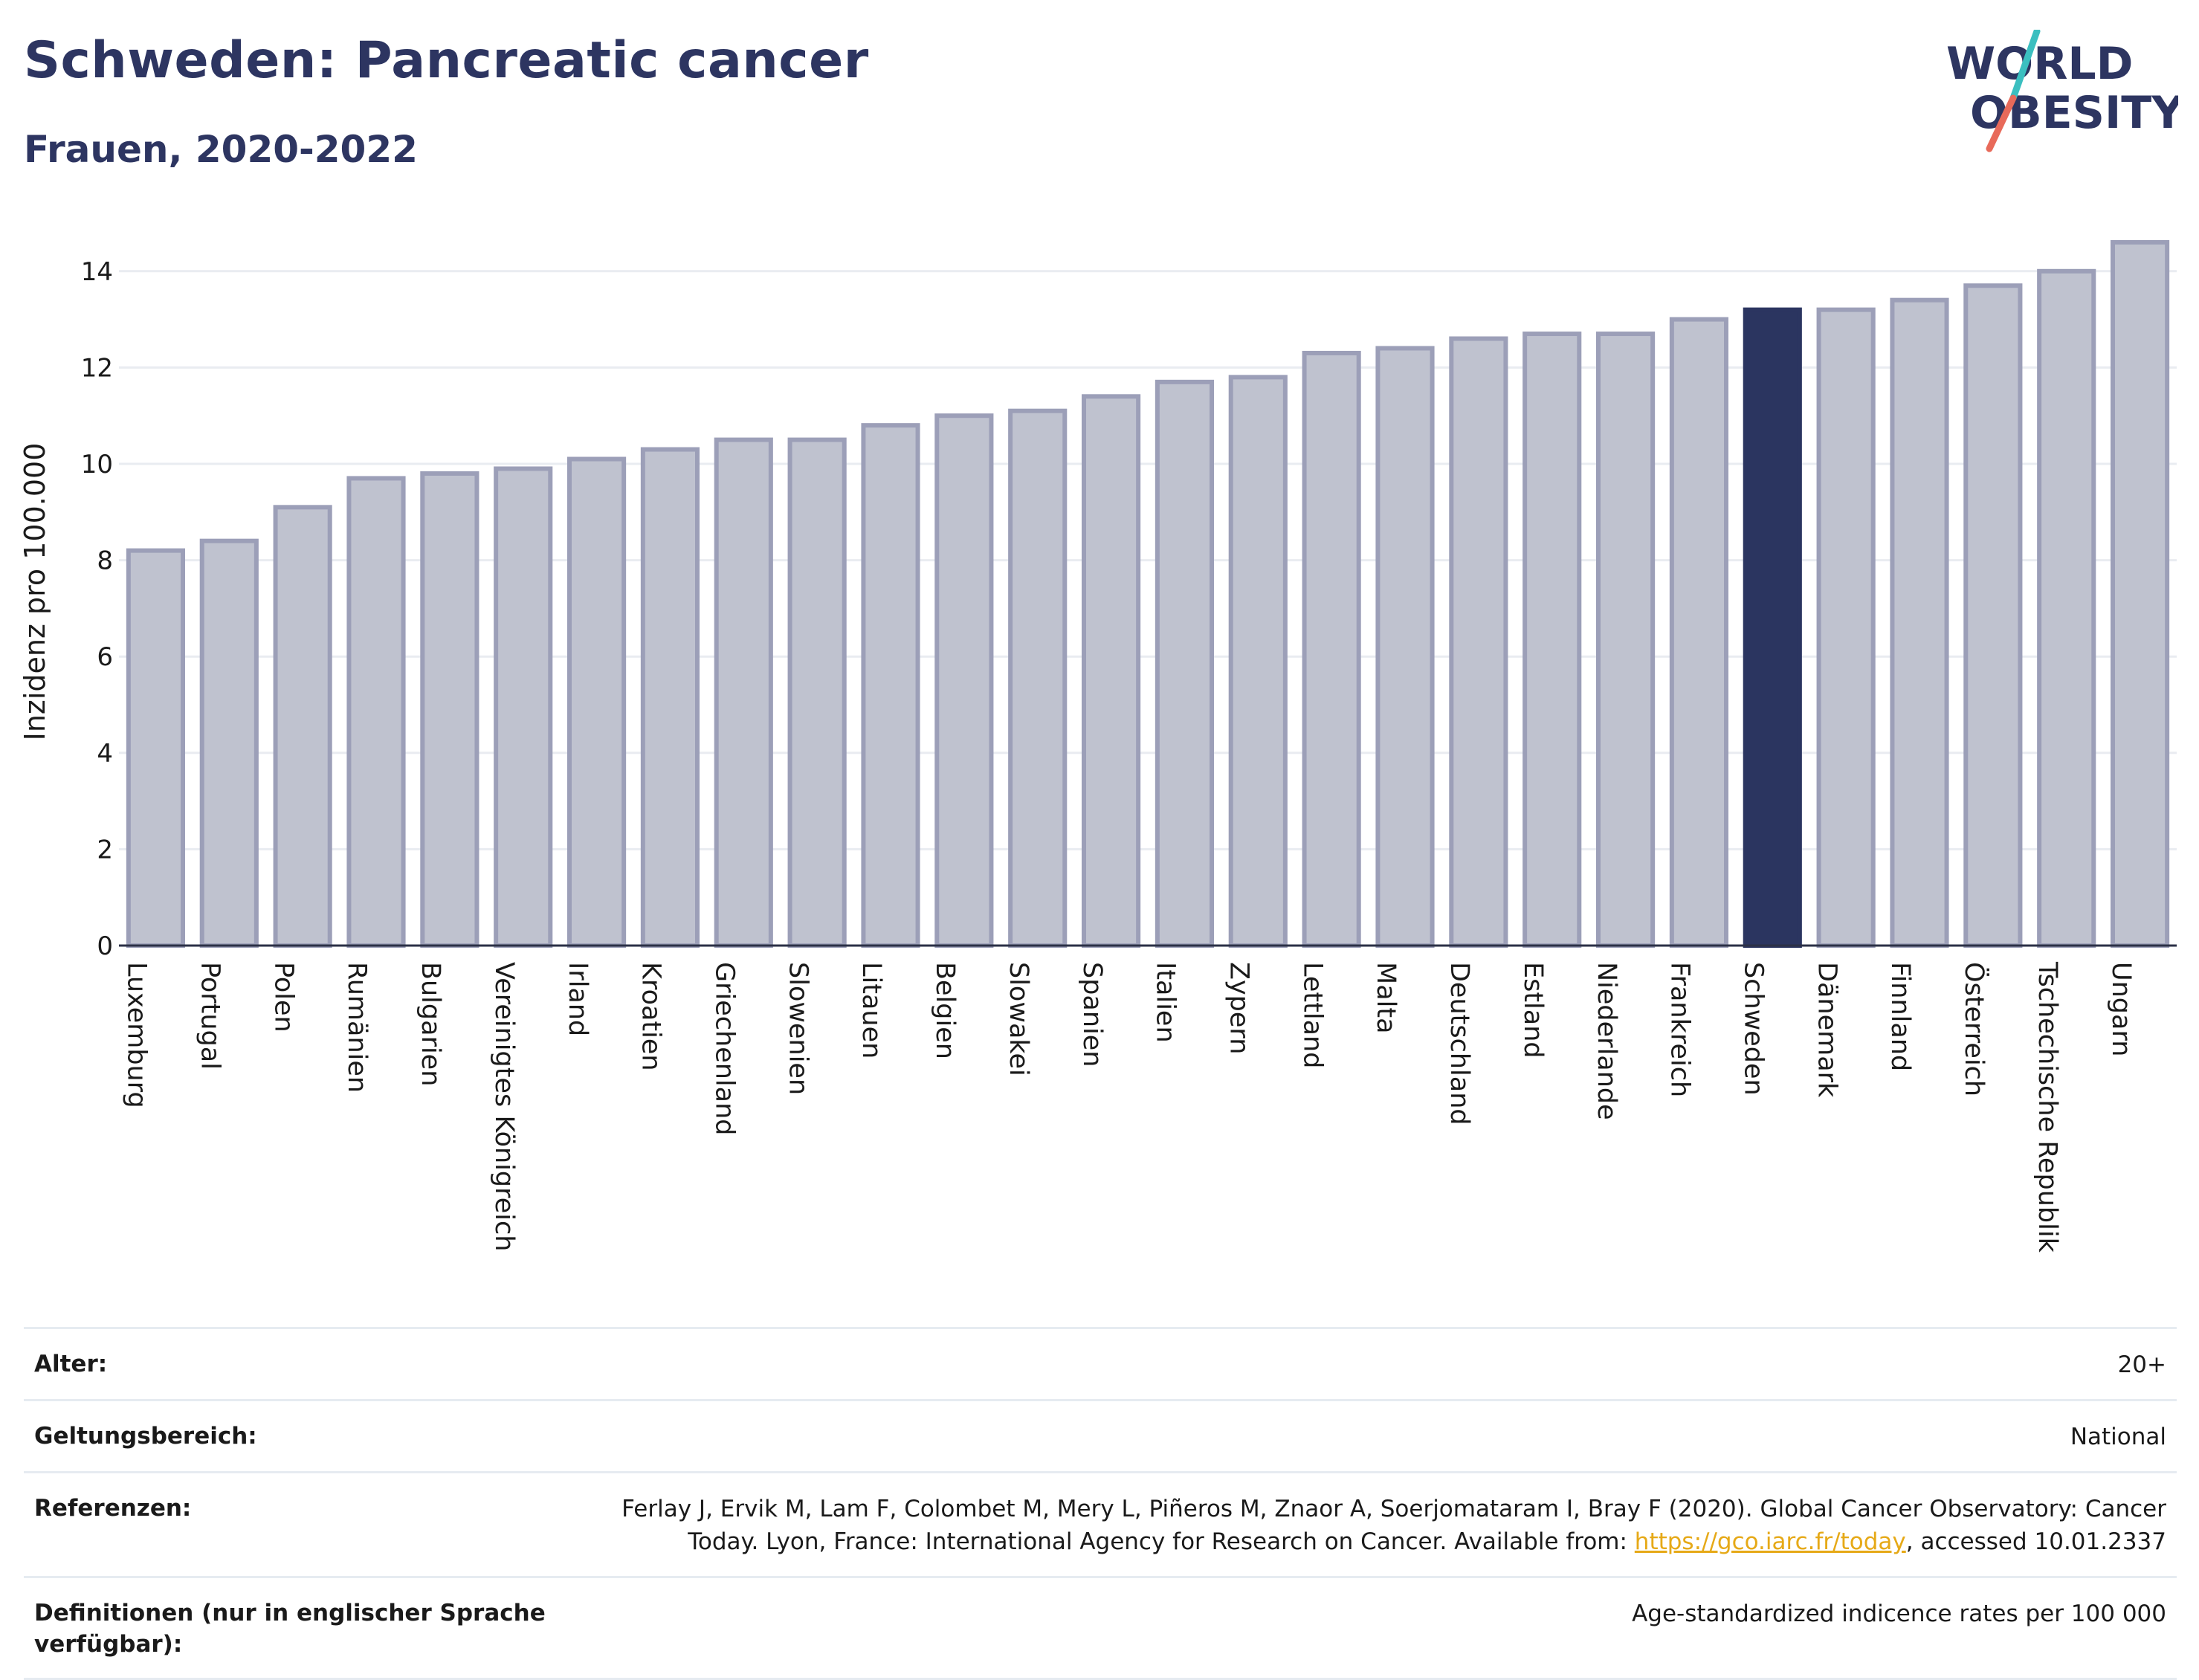 The height and width of the screenshot is (1680, 2199). I want to click on x-tick-label: Zypern, so click(1238, 1008).